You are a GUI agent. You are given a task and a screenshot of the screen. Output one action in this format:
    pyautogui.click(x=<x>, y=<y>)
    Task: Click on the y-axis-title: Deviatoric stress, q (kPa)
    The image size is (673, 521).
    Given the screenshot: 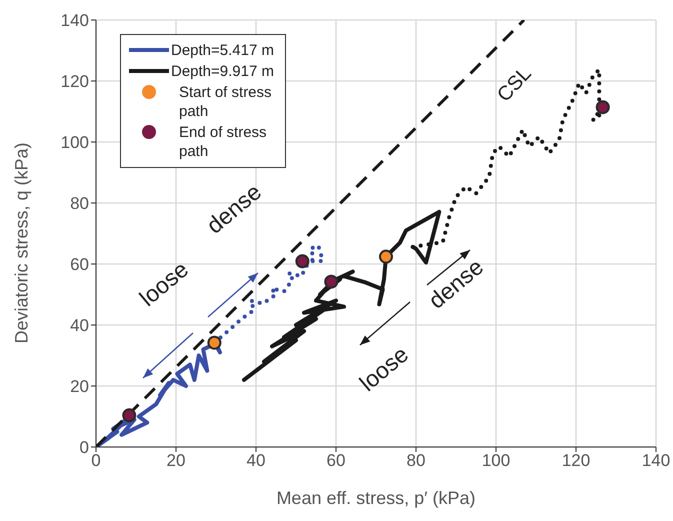 What is the action you would take?
    pyautogui.click(x=21, y=243)
    